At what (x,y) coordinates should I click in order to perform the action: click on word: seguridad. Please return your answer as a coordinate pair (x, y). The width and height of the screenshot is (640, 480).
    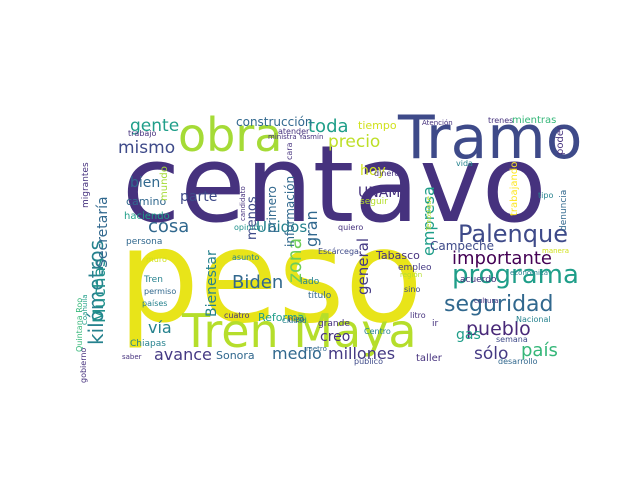
    Looking at the image, I should click on (499, 304).